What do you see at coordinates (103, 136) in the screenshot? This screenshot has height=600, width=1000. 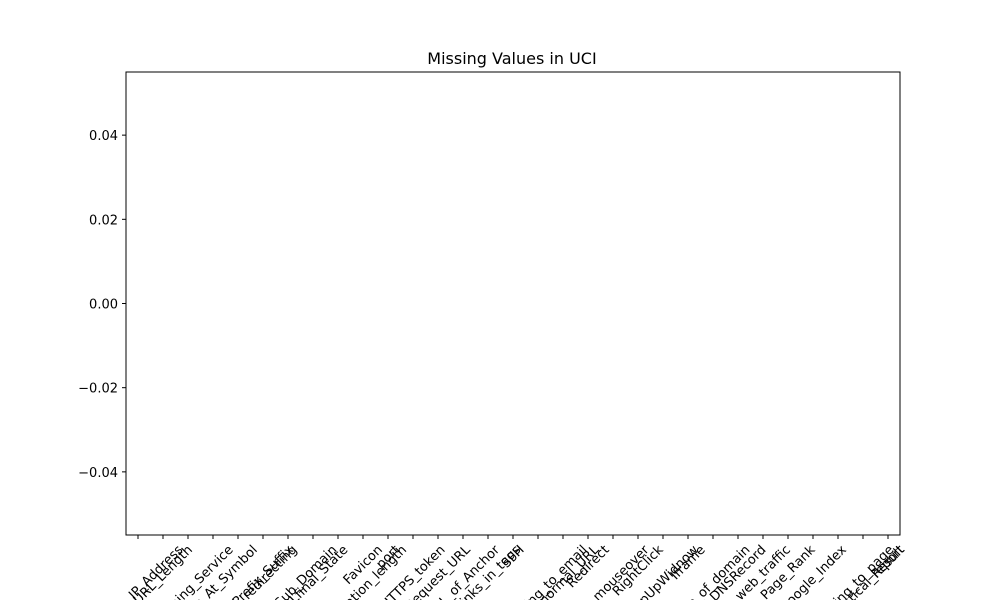 I see `y-tick-label: 0.04` at bounding box center [103, 136].